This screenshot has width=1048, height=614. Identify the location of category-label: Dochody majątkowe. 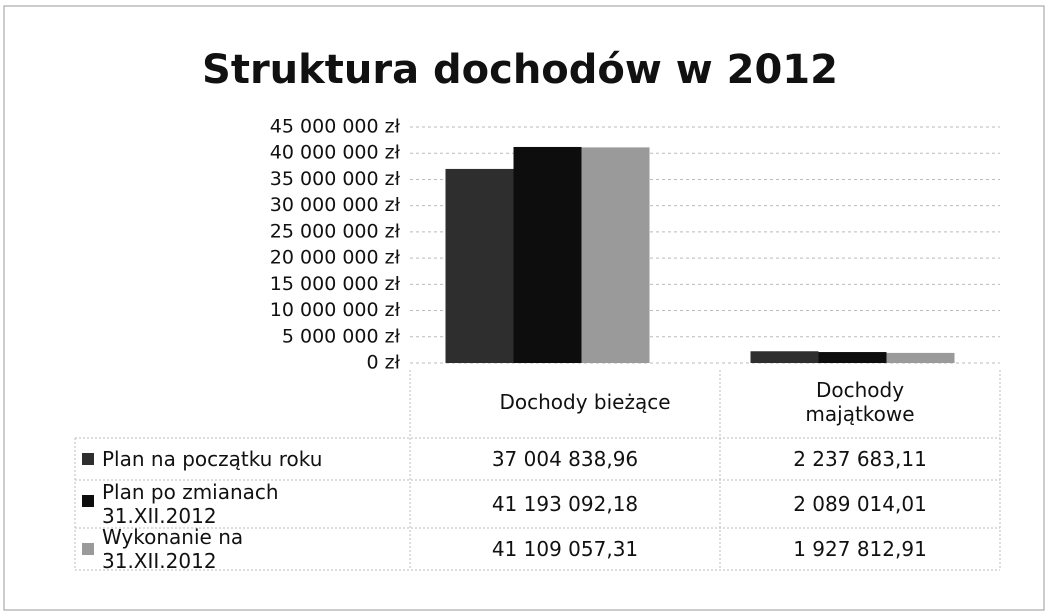
(860, 402).